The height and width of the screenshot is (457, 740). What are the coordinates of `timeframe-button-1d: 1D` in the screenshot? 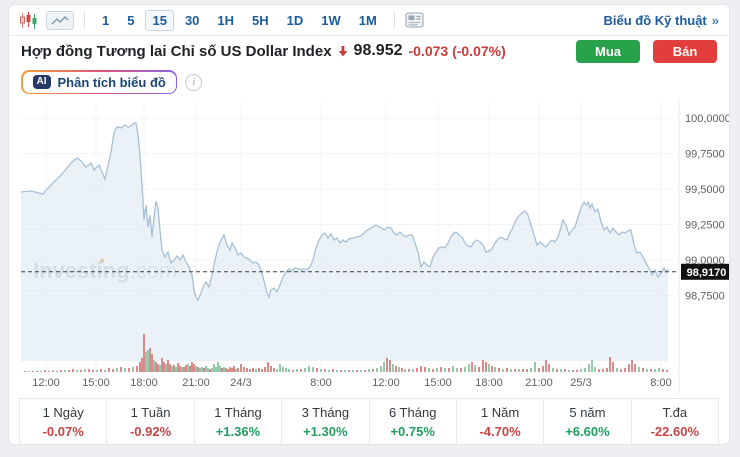 It's located at (295, 20).